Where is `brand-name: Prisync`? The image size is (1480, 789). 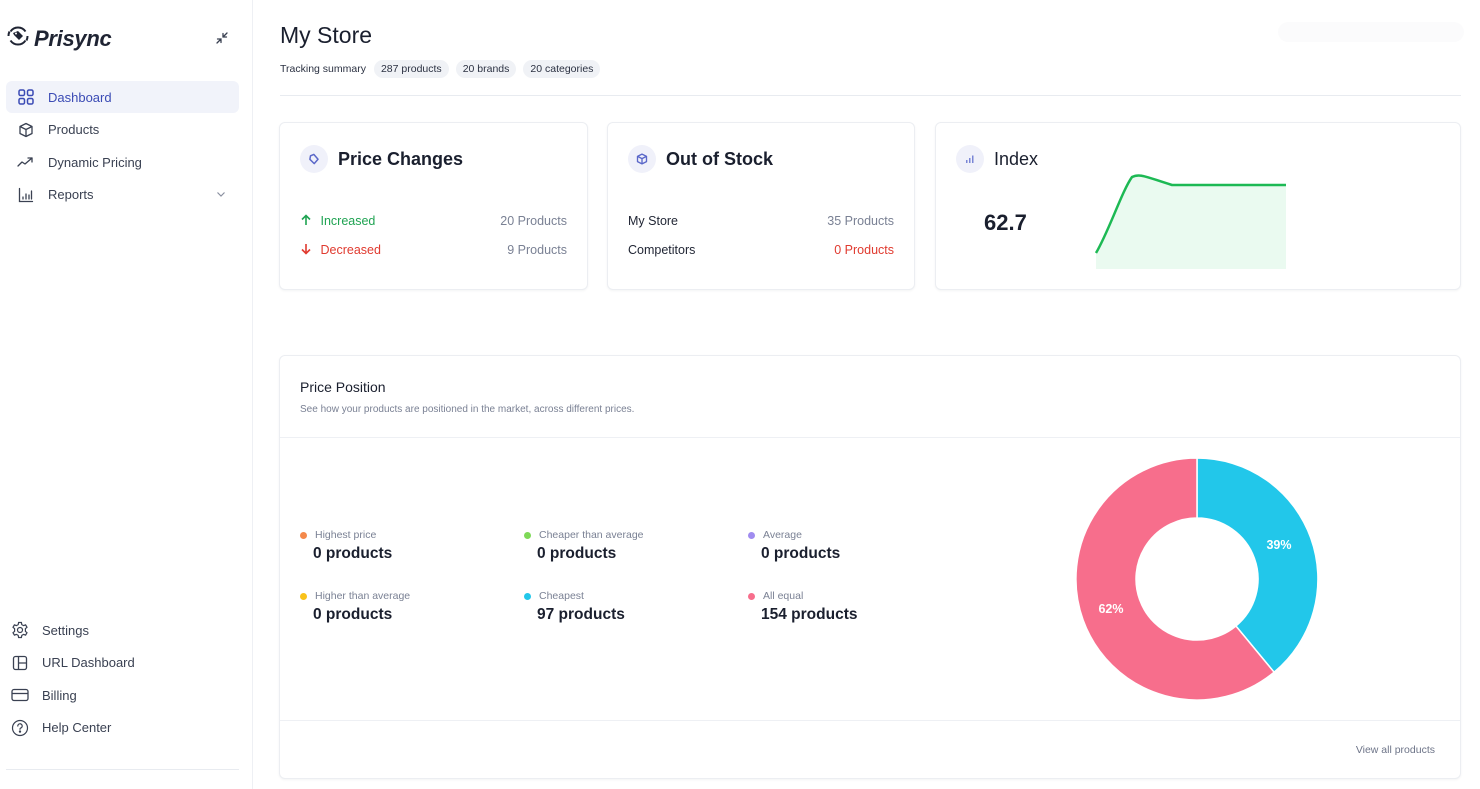
brand-name: Prisync is located at coordinates (73, 38).